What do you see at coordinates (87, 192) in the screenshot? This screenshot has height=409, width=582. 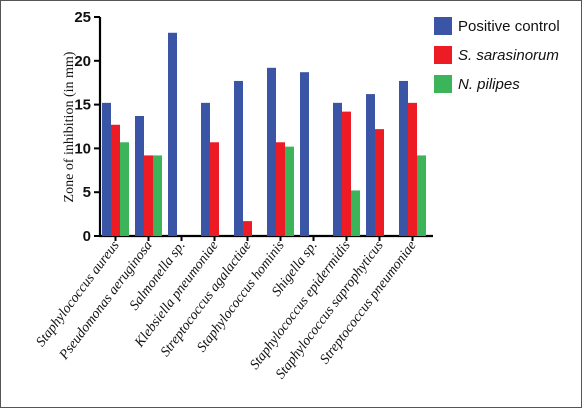 I see `y-tick-label: 5` at bounding box center [87, 192].